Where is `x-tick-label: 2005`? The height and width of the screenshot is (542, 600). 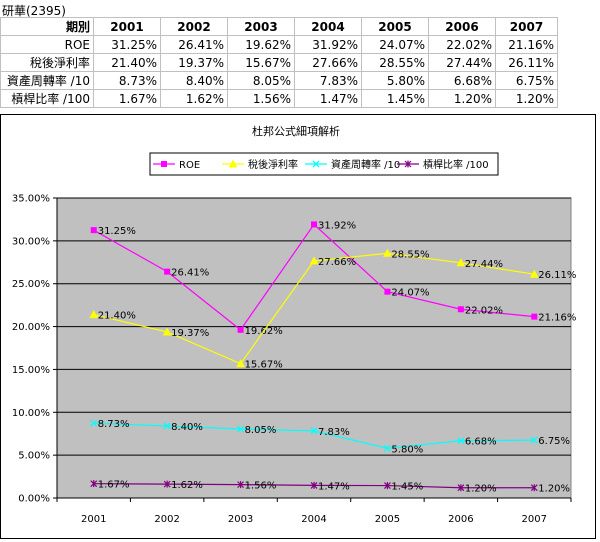 x-tick-label: 2005 is located at coordinates (387, 519).